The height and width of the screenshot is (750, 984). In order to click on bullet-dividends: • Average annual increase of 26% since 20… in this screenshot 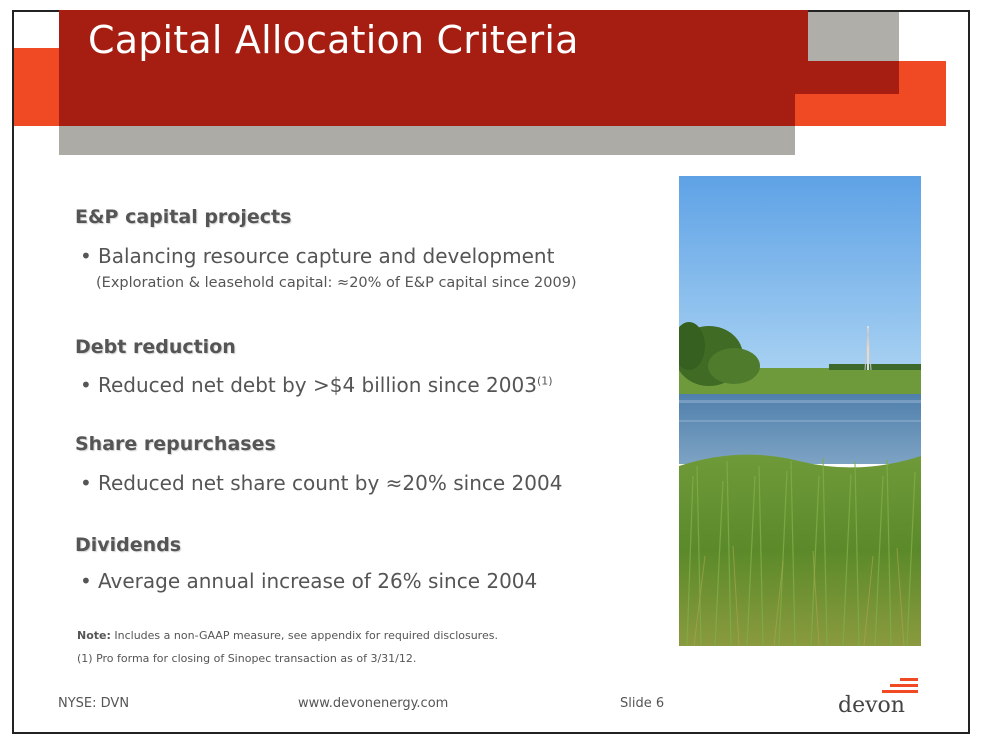, I will do `click(308, 581)`.